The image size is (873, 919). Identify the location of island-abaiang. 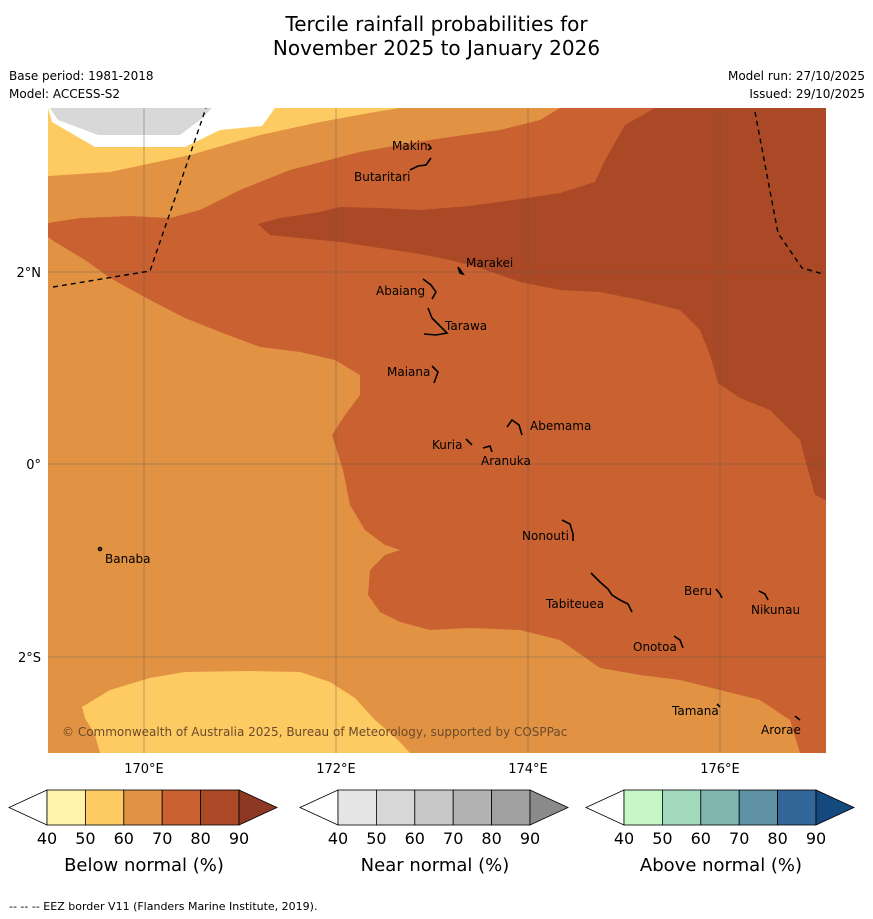
(429, 289).